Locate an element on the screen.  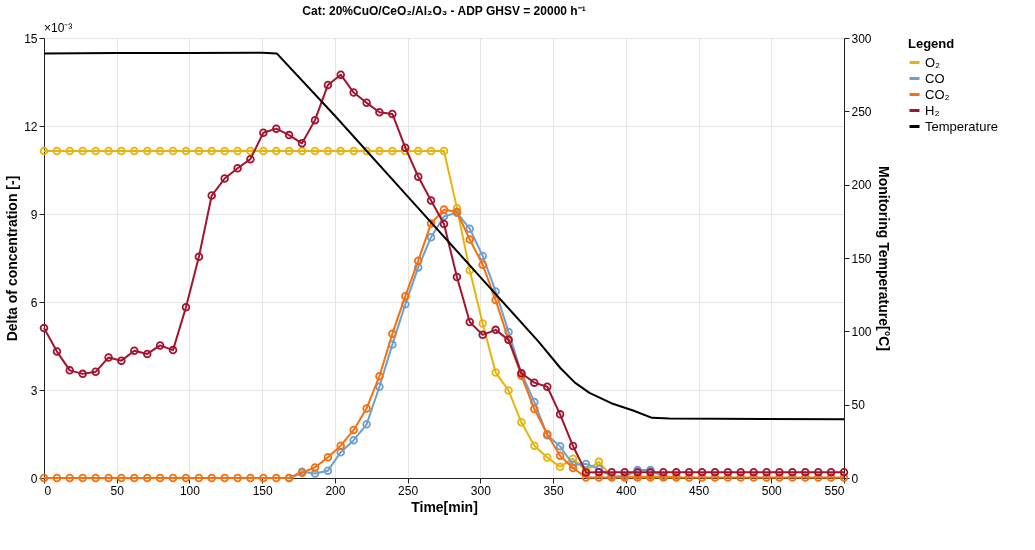
legend-label: O₂ is located at coordinates (933, 62).